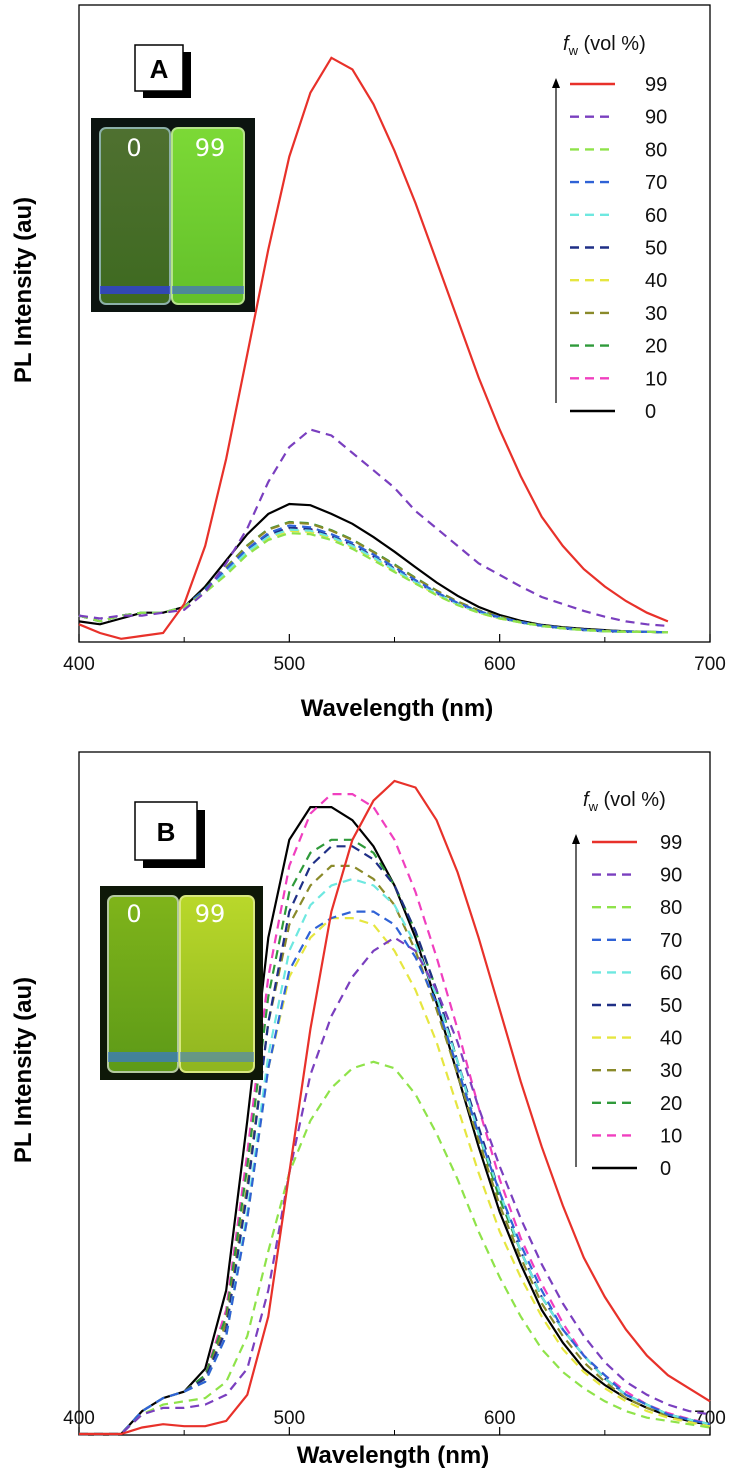 The image size is (740, 1471). I want to click on panel-a-x-tick-label: 700, so click(710, 664).